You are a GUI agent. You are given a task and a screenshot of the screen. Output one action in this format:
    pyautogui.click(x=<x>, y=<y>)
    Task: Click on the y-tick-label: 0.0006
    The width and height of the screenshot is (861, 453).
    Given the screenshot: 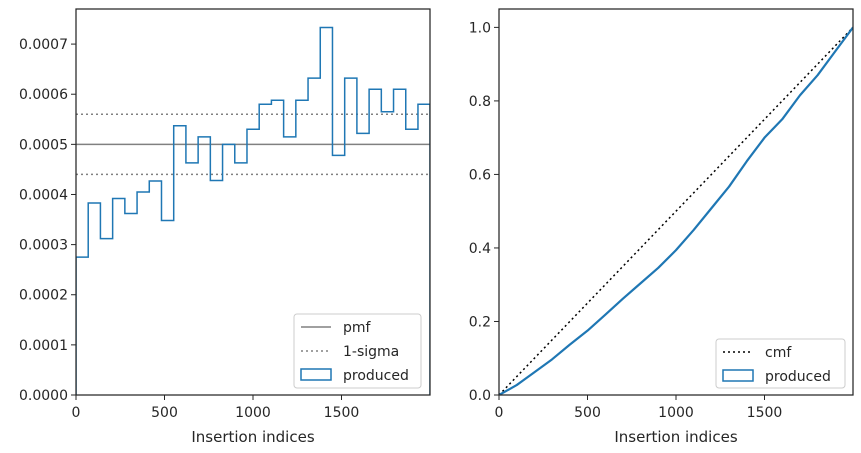 What is the action you would take?
    pyautogui.click(x=43, y=95)
    